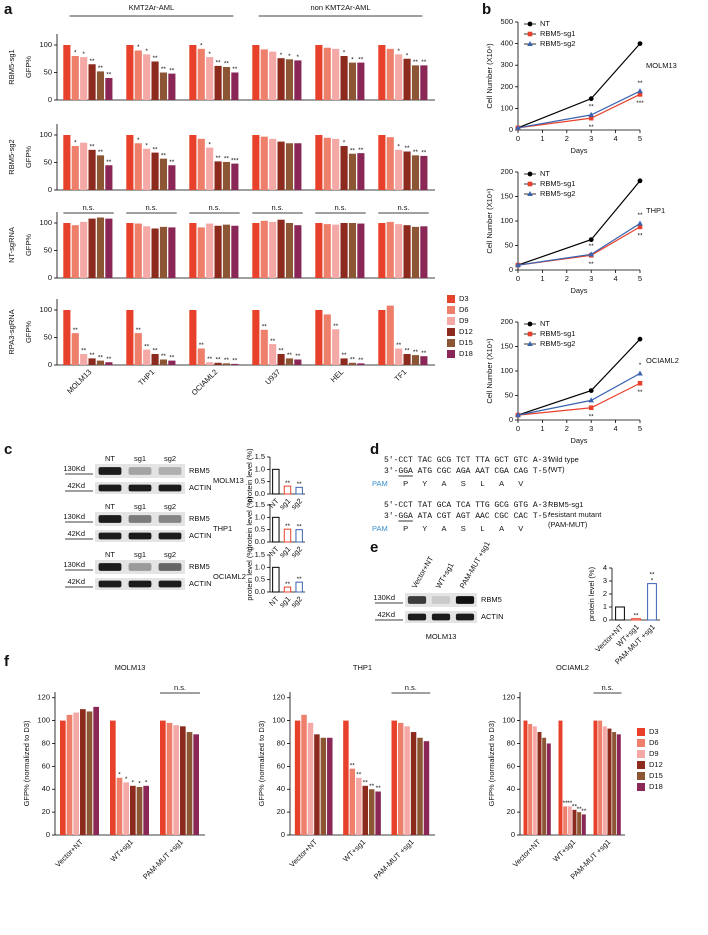 The width and height of the screenshot is (708, 935). What do you see at coordinates (424, 483) in the screenshot?
I see `amino-acid: Y` at bounding box center [424, 483].